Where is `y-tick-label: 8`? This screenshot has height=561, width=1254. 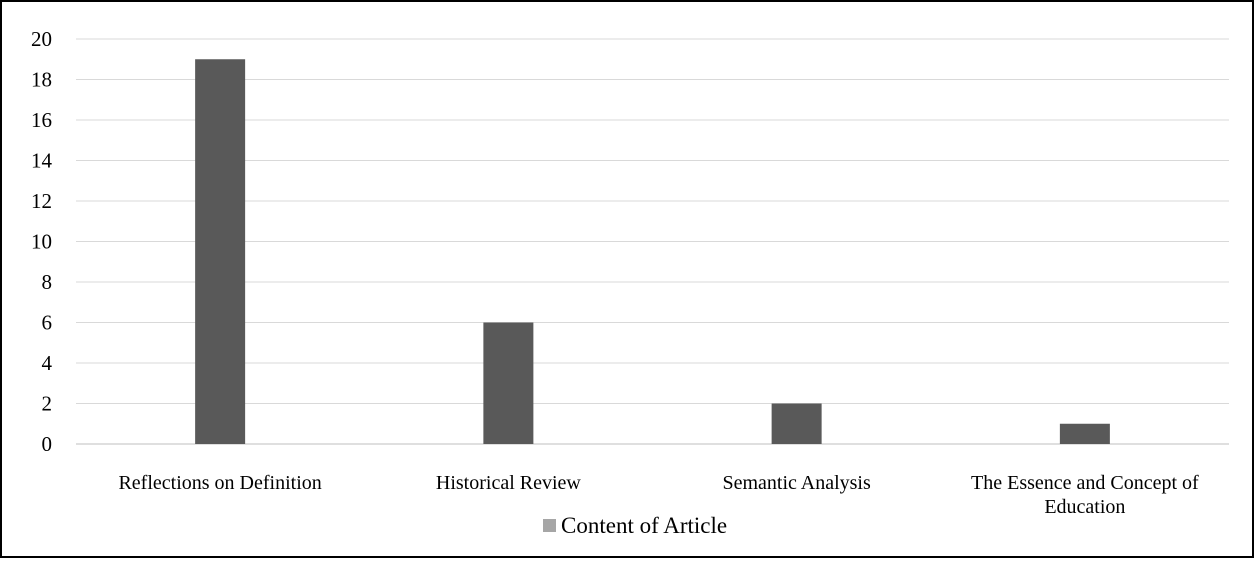
y-tick-label: 8 is located at coordinates (47, 282).